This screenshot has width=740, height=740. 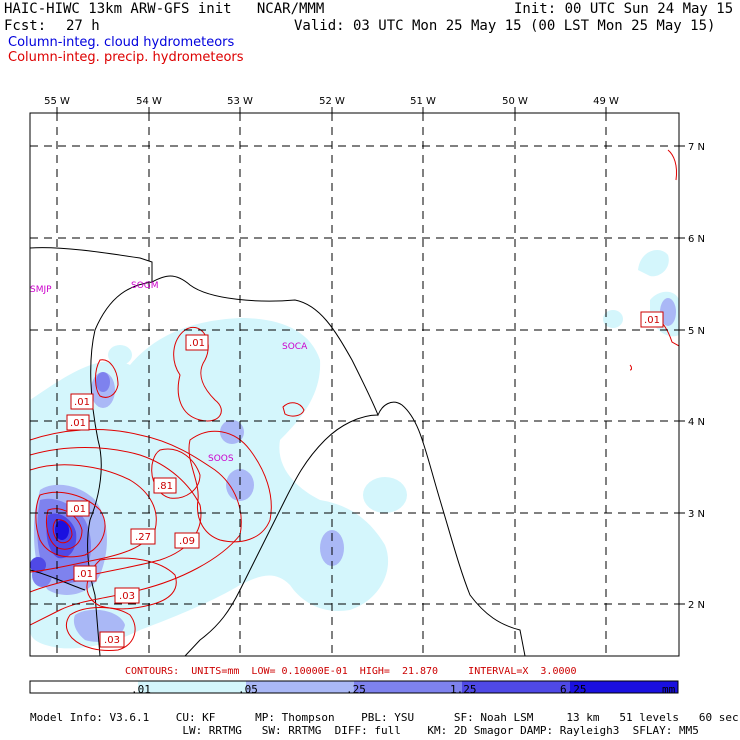 What do you see at coordinates (515, 101) in the screenshot?
I see `lon-label-50w: 50 W` at bounding box center [515, 101].